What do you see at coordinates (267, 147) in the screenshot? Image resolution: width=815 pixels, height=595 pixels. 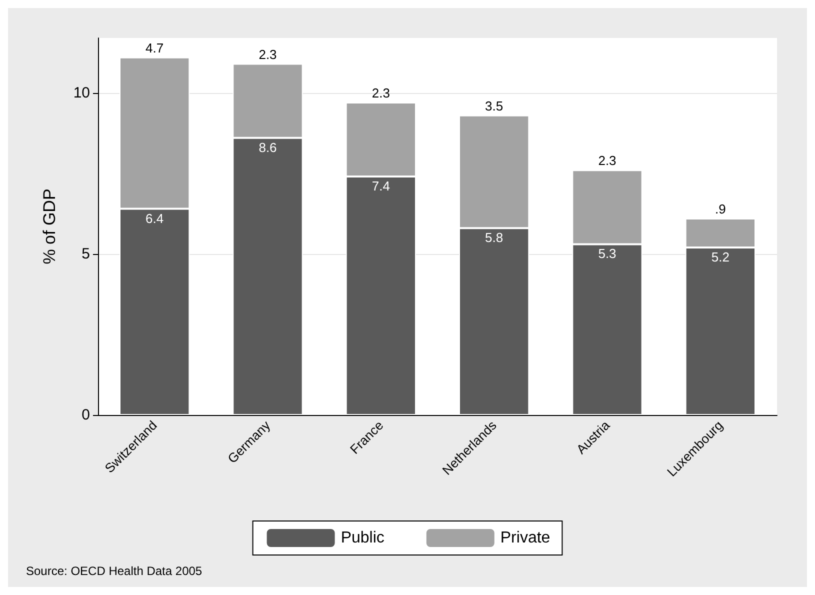 I see `data-label: 8.6` at bounding box center [267, 147].